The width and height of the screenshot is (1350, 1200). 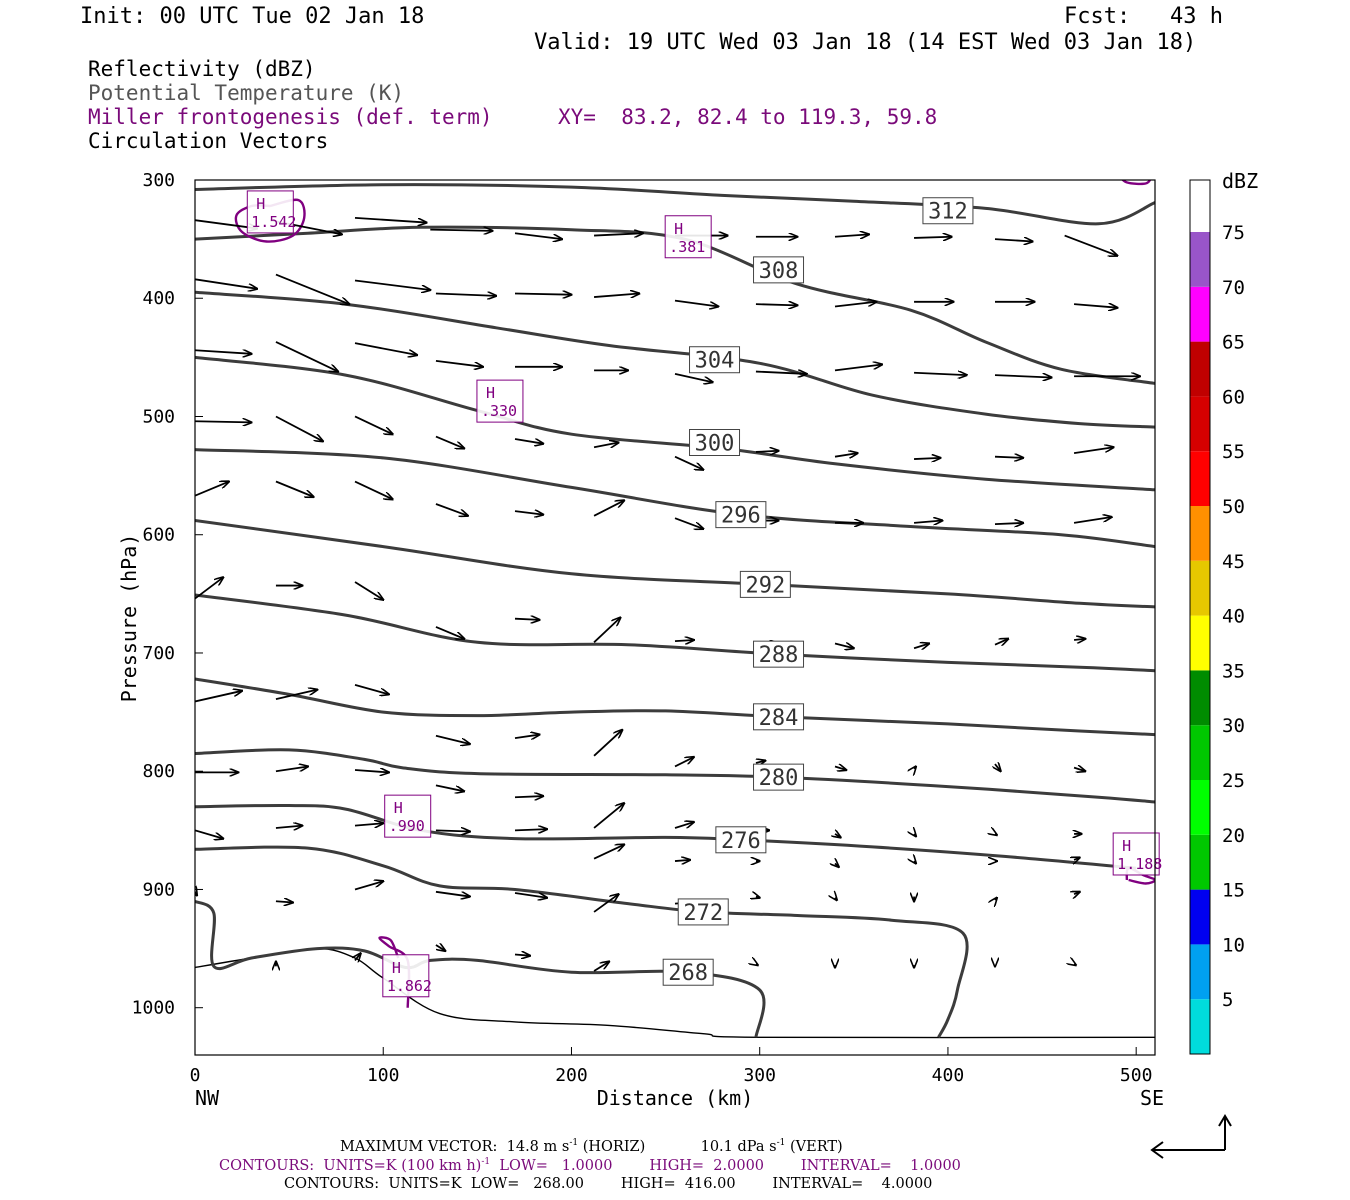 I want to click on frontogenesis-max-value: 1.188, so click(x=1139, y=864).